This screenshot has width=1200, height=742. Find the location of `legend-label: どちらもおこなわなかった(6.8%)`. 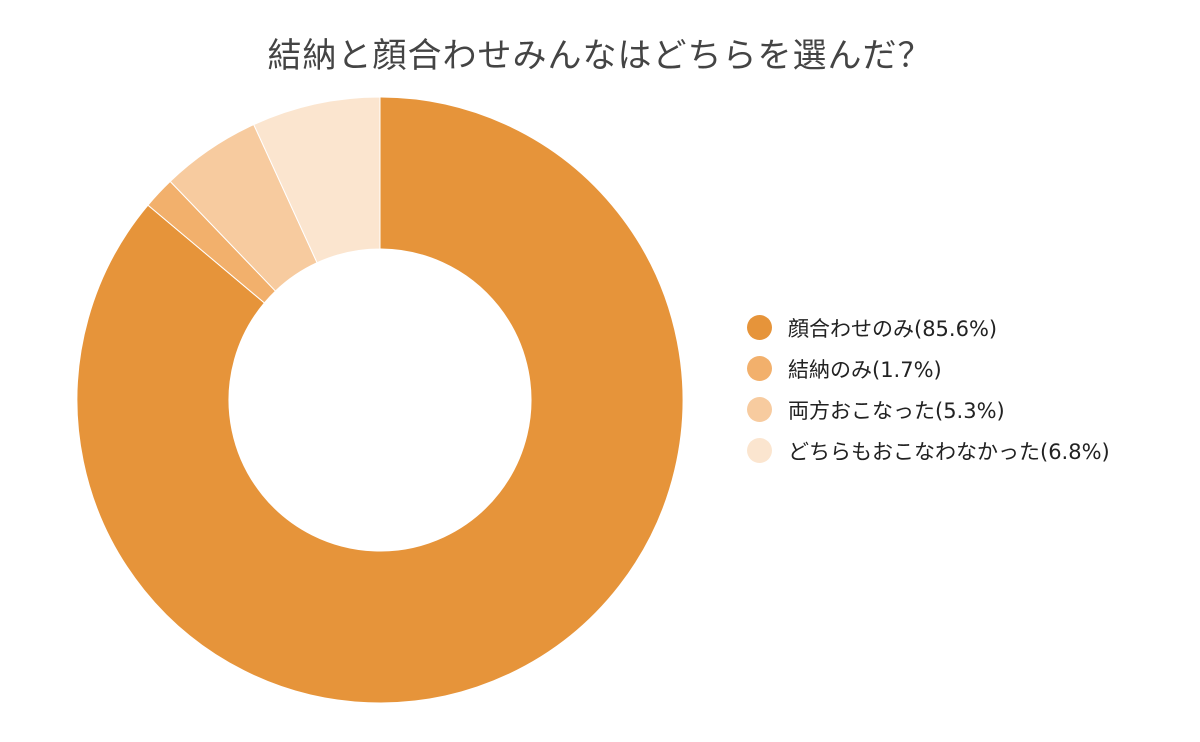

legend-label: どちらもおこなわなかった(6.8%) is located at coordinates (949, 451).